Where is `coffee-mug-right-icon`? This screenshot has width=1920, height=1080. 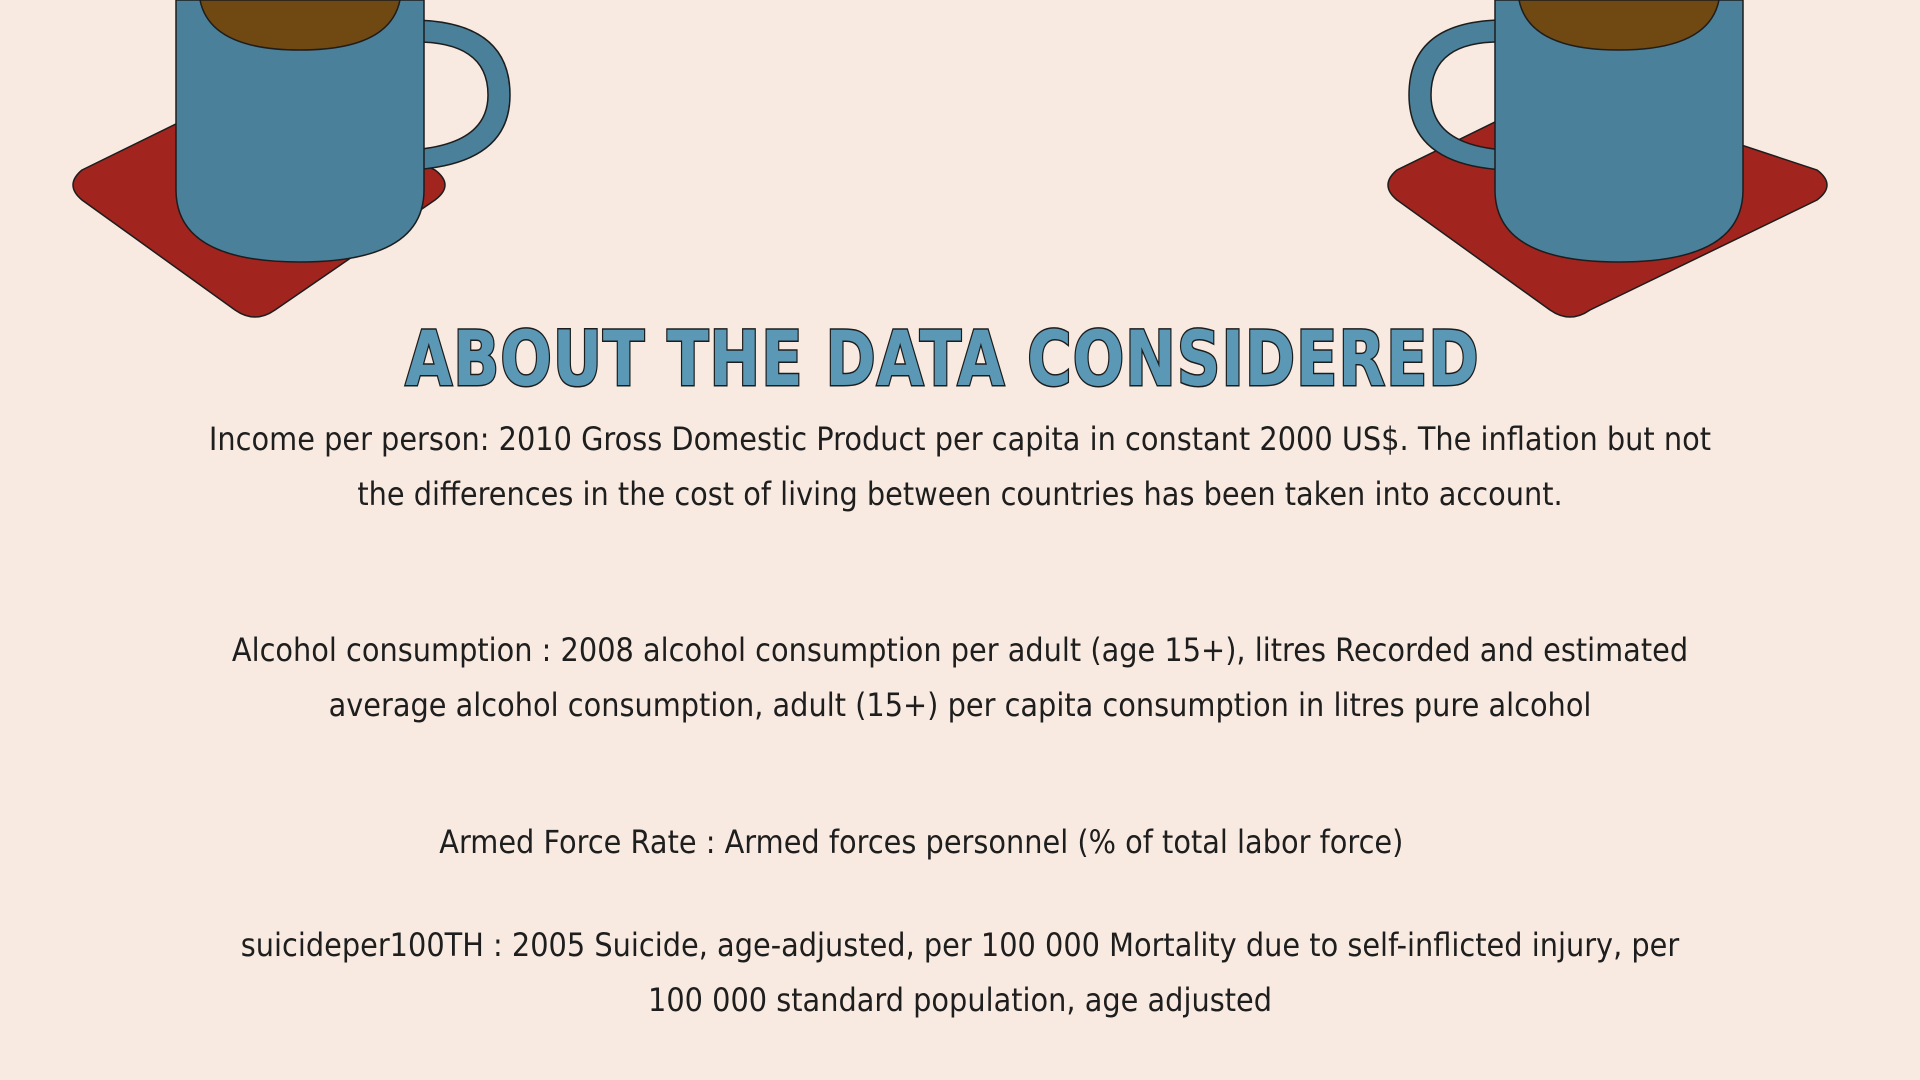
coffee-mug-right-icon is located at coordinates (1607, 159).